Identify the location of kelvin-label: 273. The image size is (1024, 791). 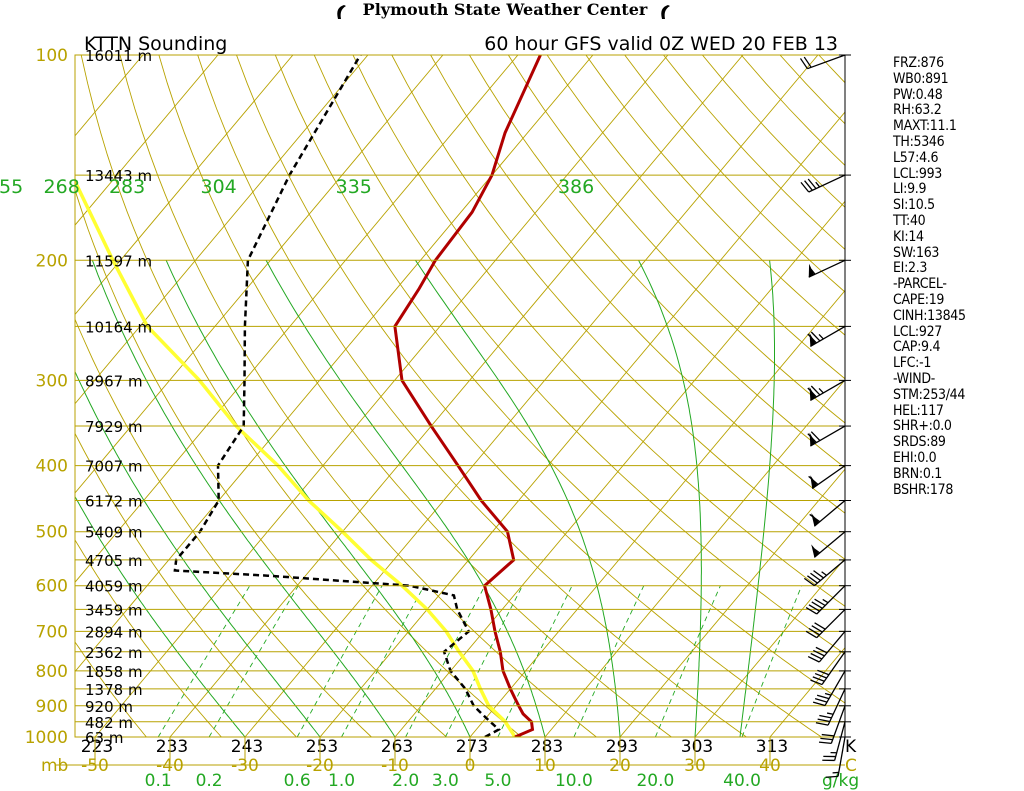
(472, 747).